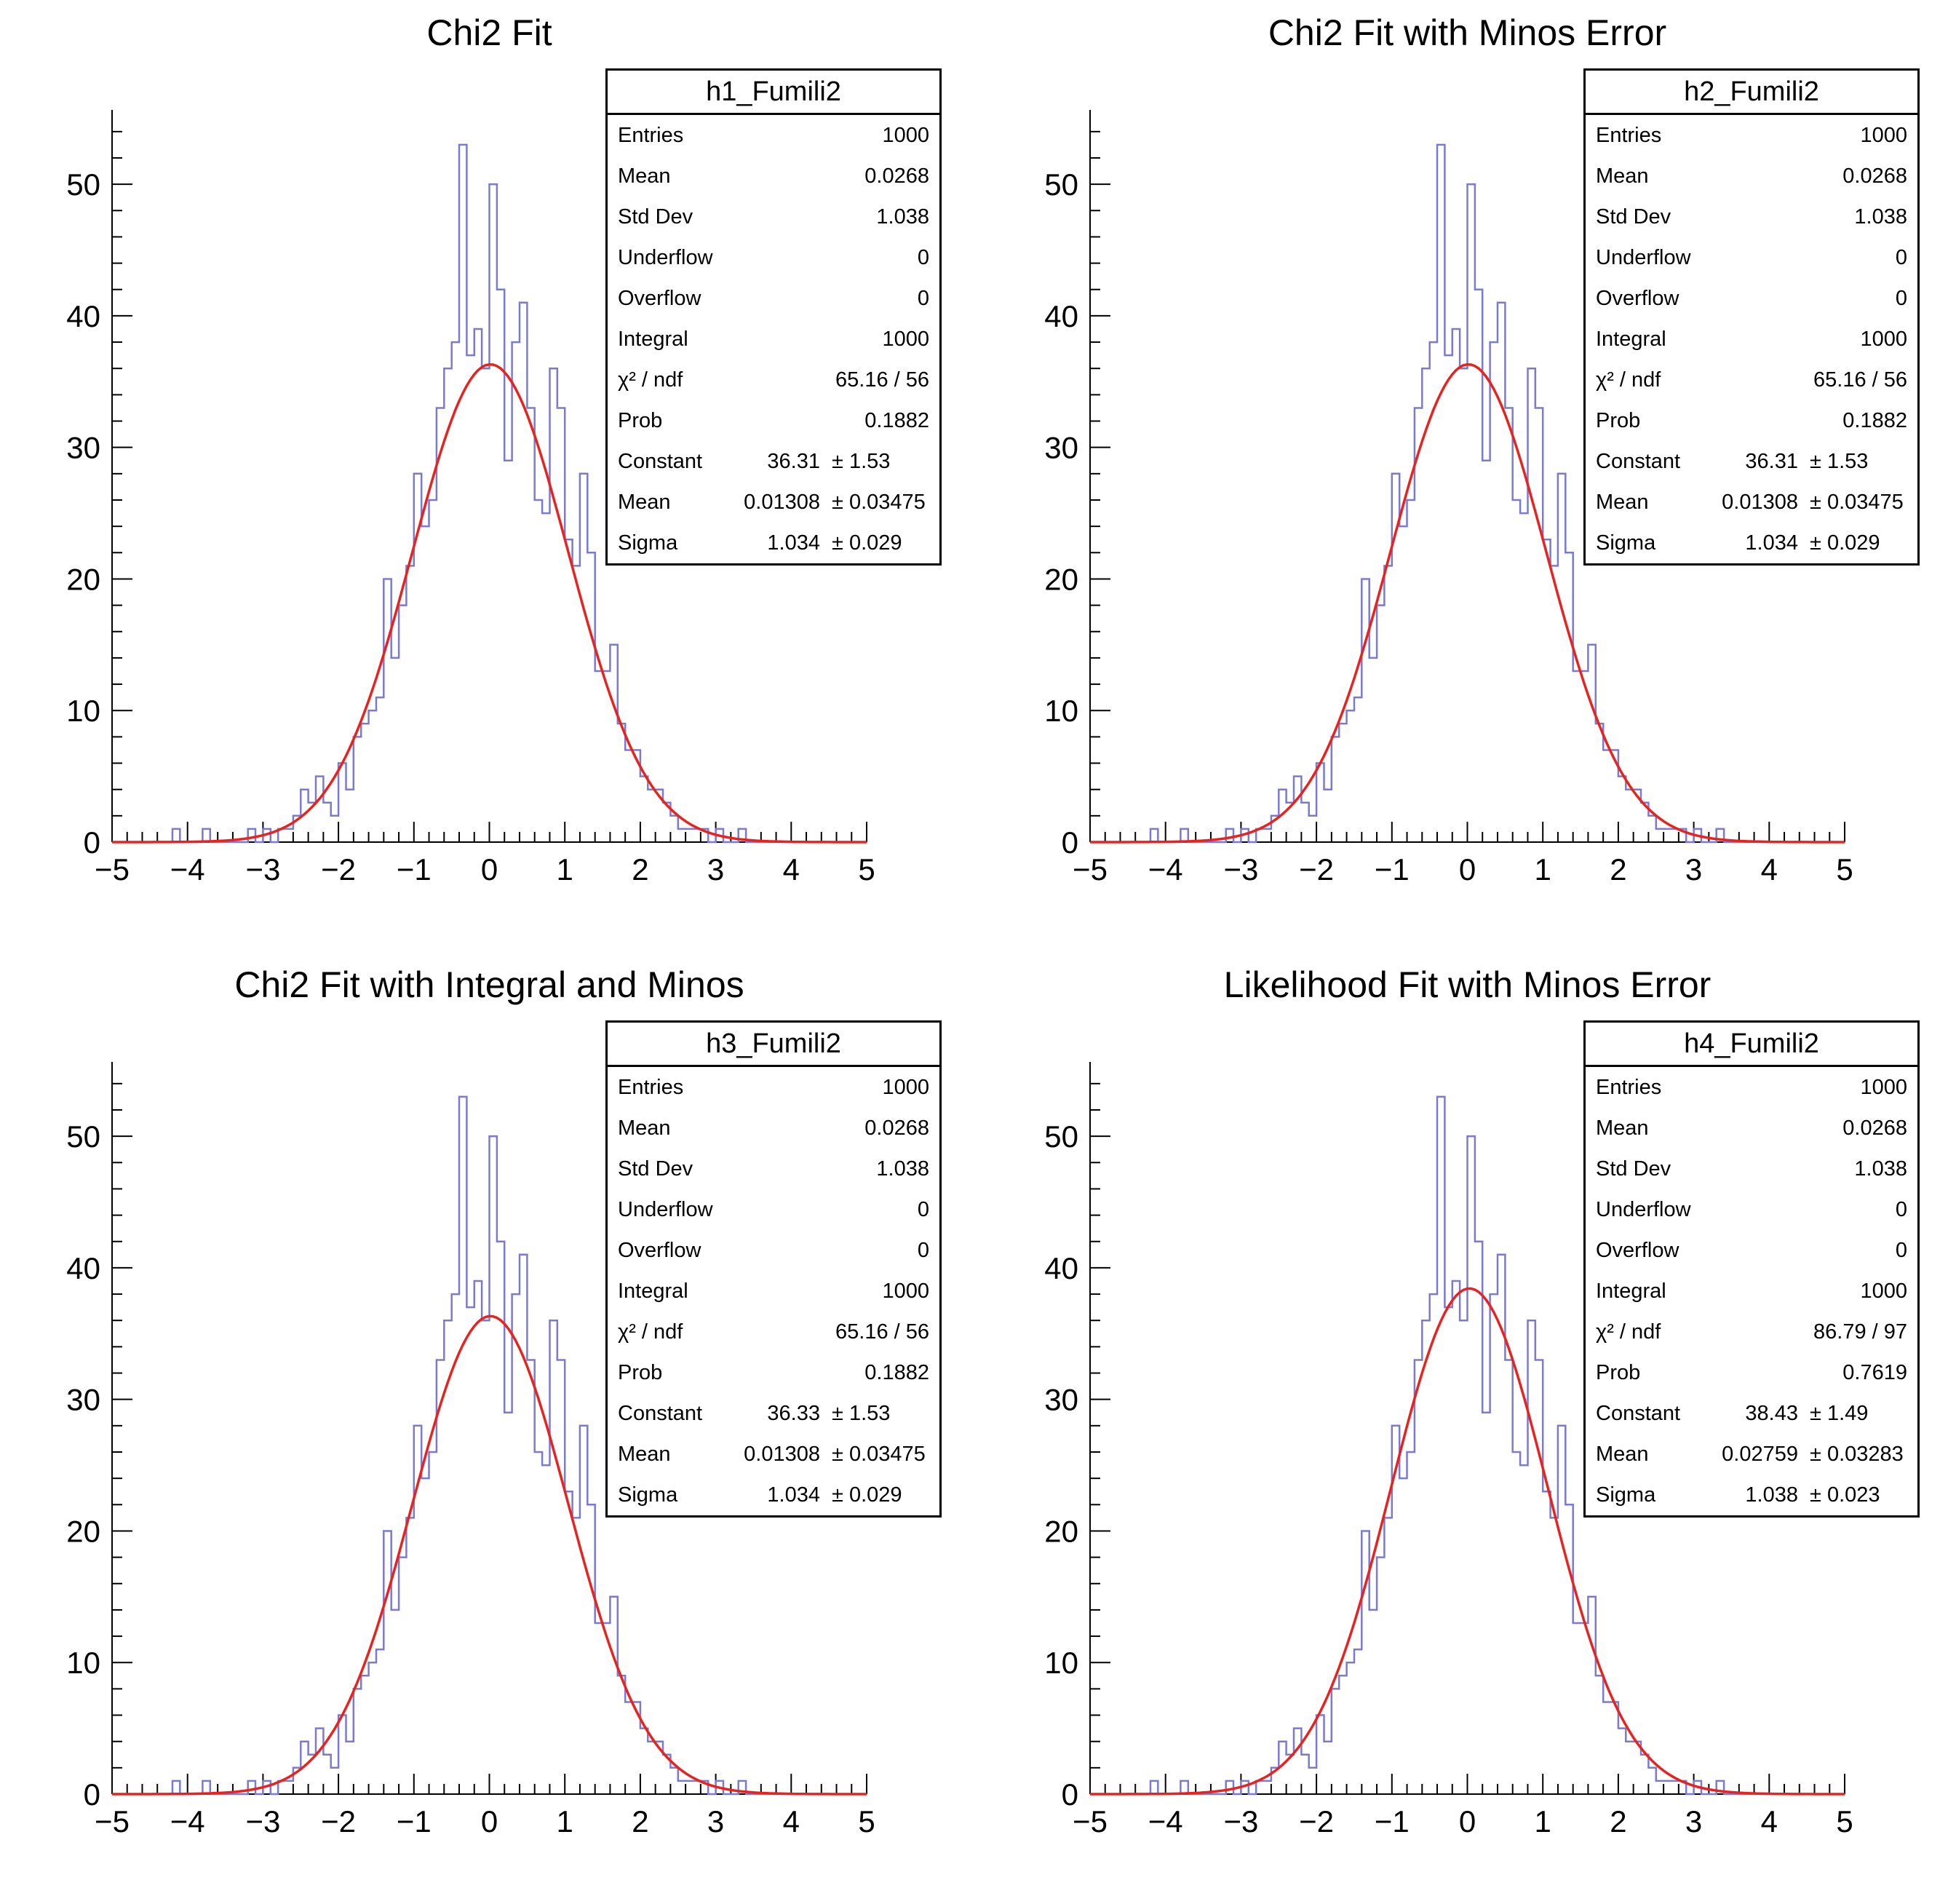  Describe the element at coordinates (83, 316) in the screenshot. I see `y-tick-label: 40` at that location.